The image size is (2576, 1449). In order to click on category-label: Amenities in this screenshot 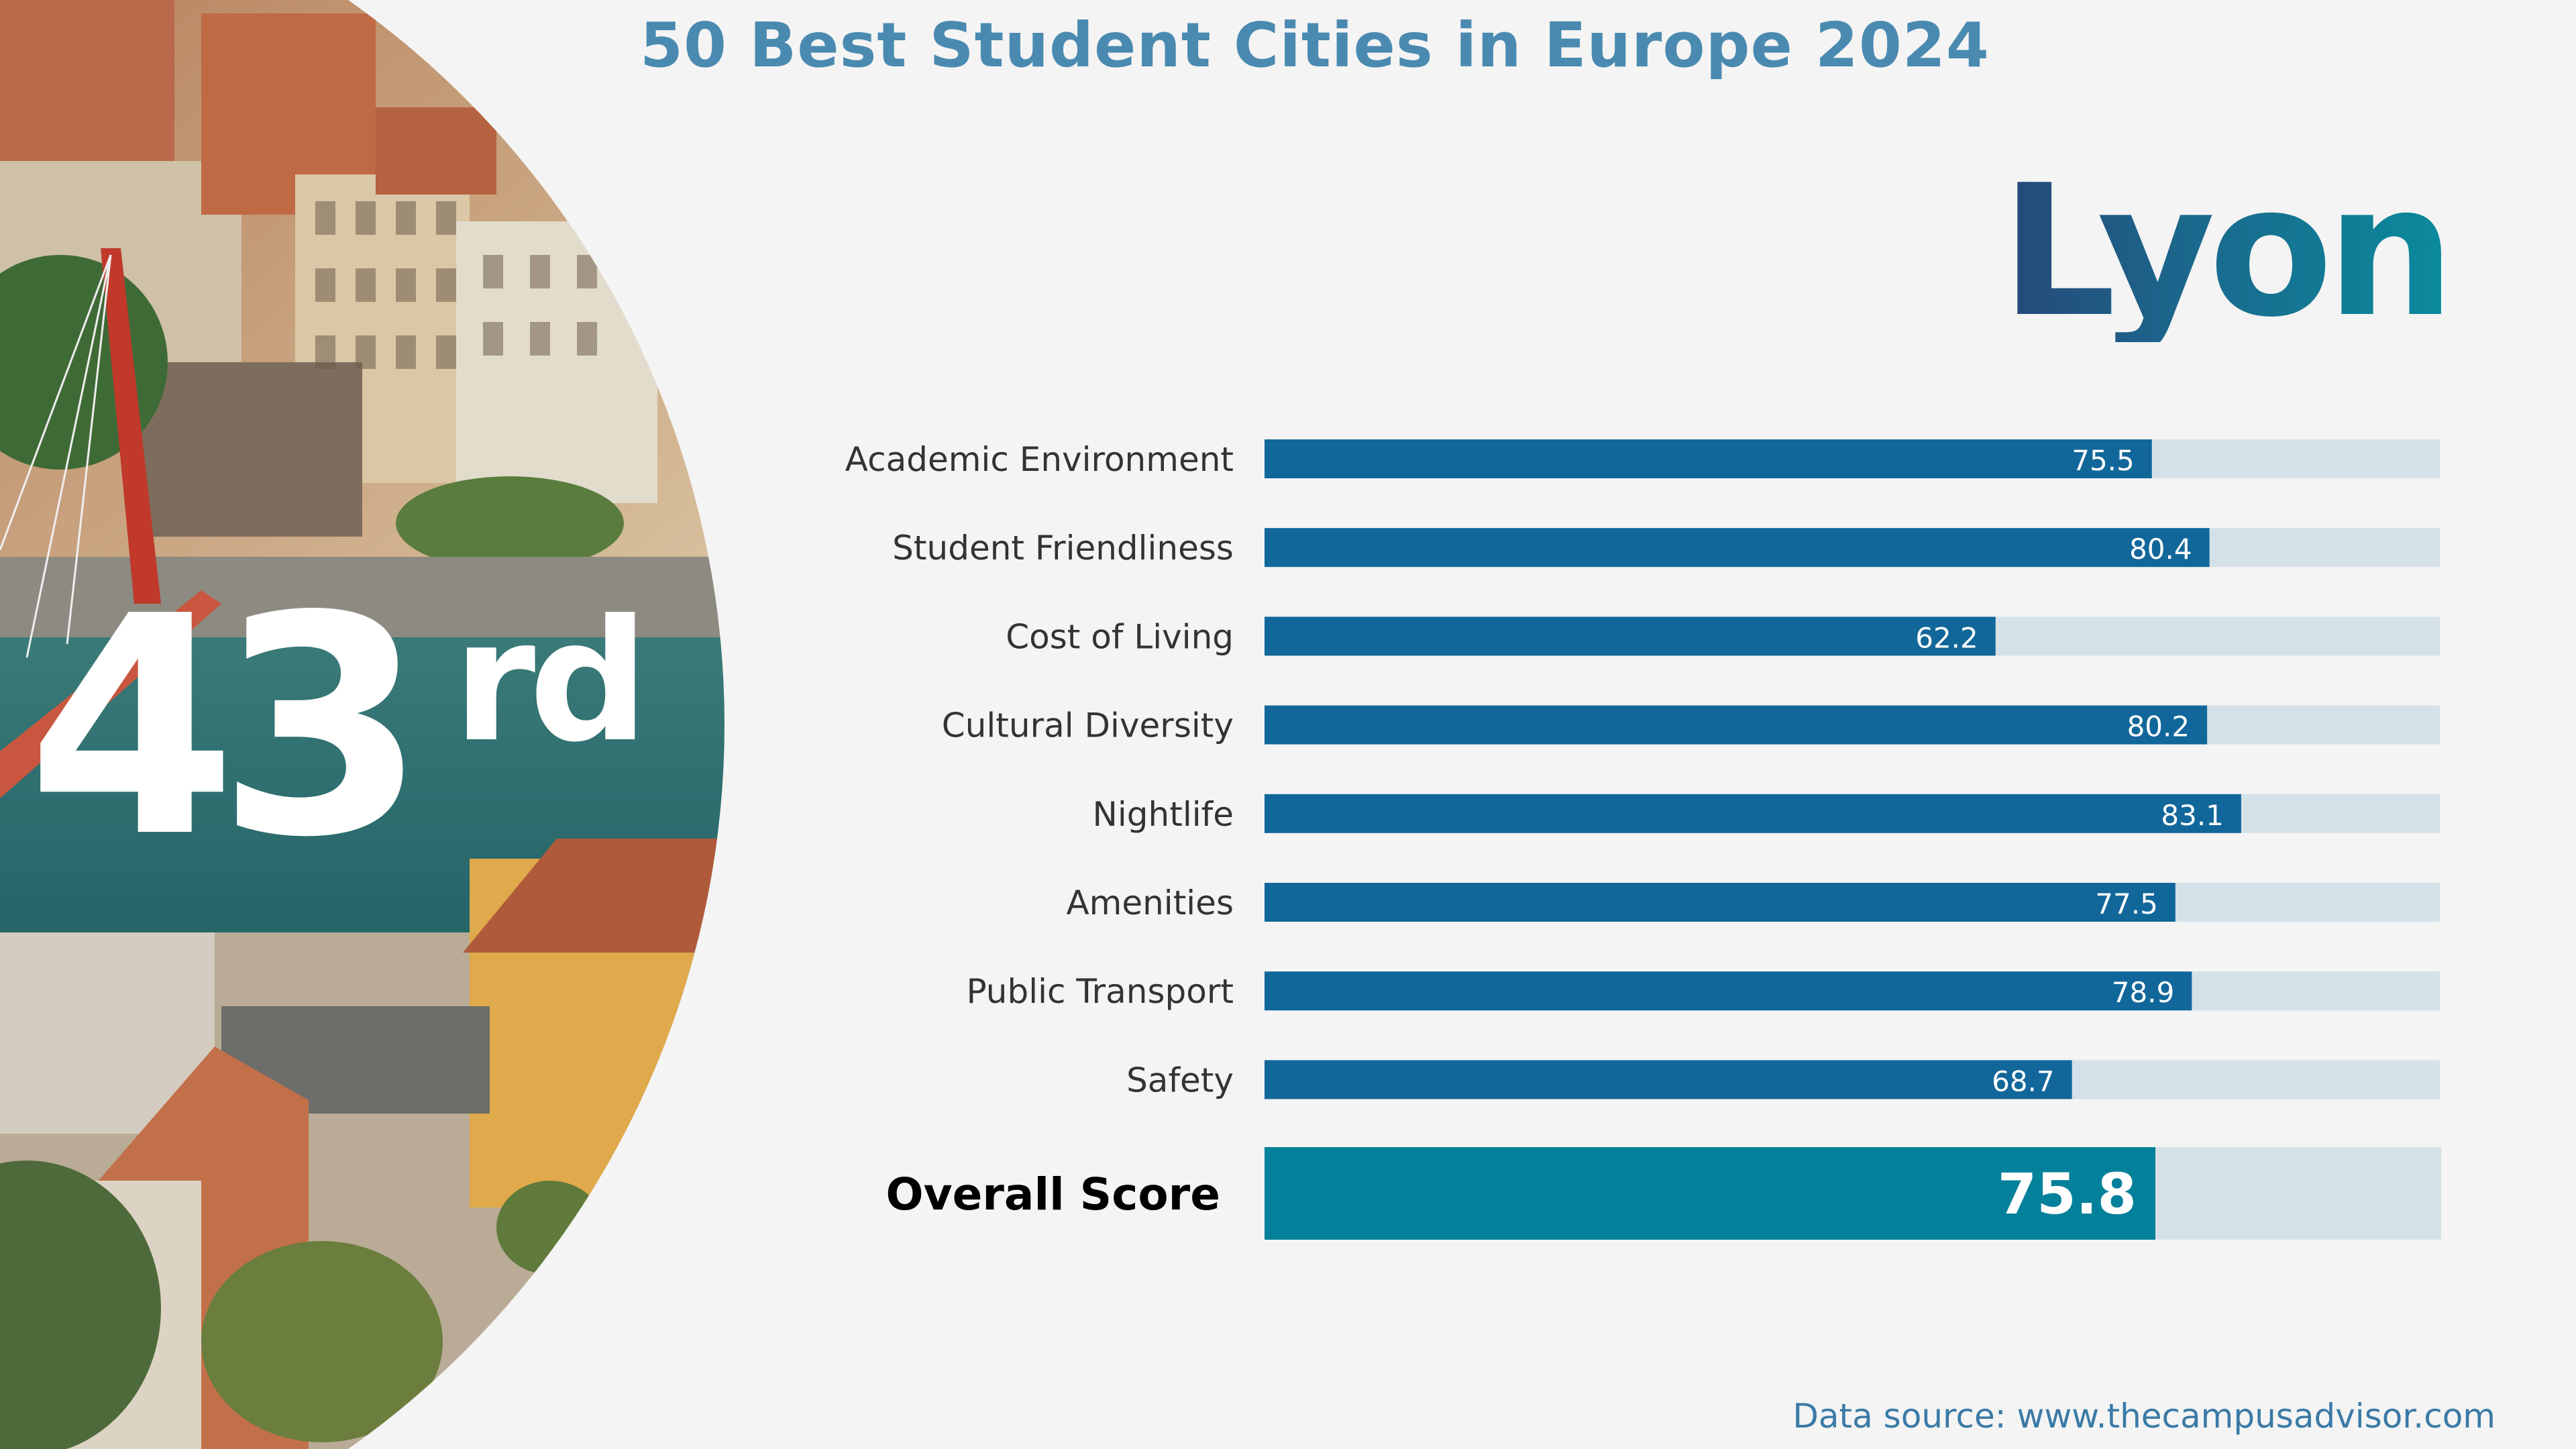, I will do `click(1150, 902)`.